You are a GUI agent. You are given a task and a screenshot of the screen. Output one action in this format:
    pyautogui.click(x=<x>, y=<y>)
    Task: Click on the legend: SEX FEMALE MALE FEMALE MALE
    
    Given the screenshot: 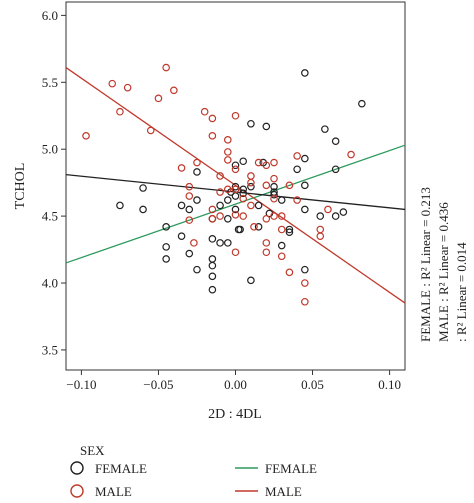 What is the action you would take?
    pyautogui.click(x=193, y=471)
    